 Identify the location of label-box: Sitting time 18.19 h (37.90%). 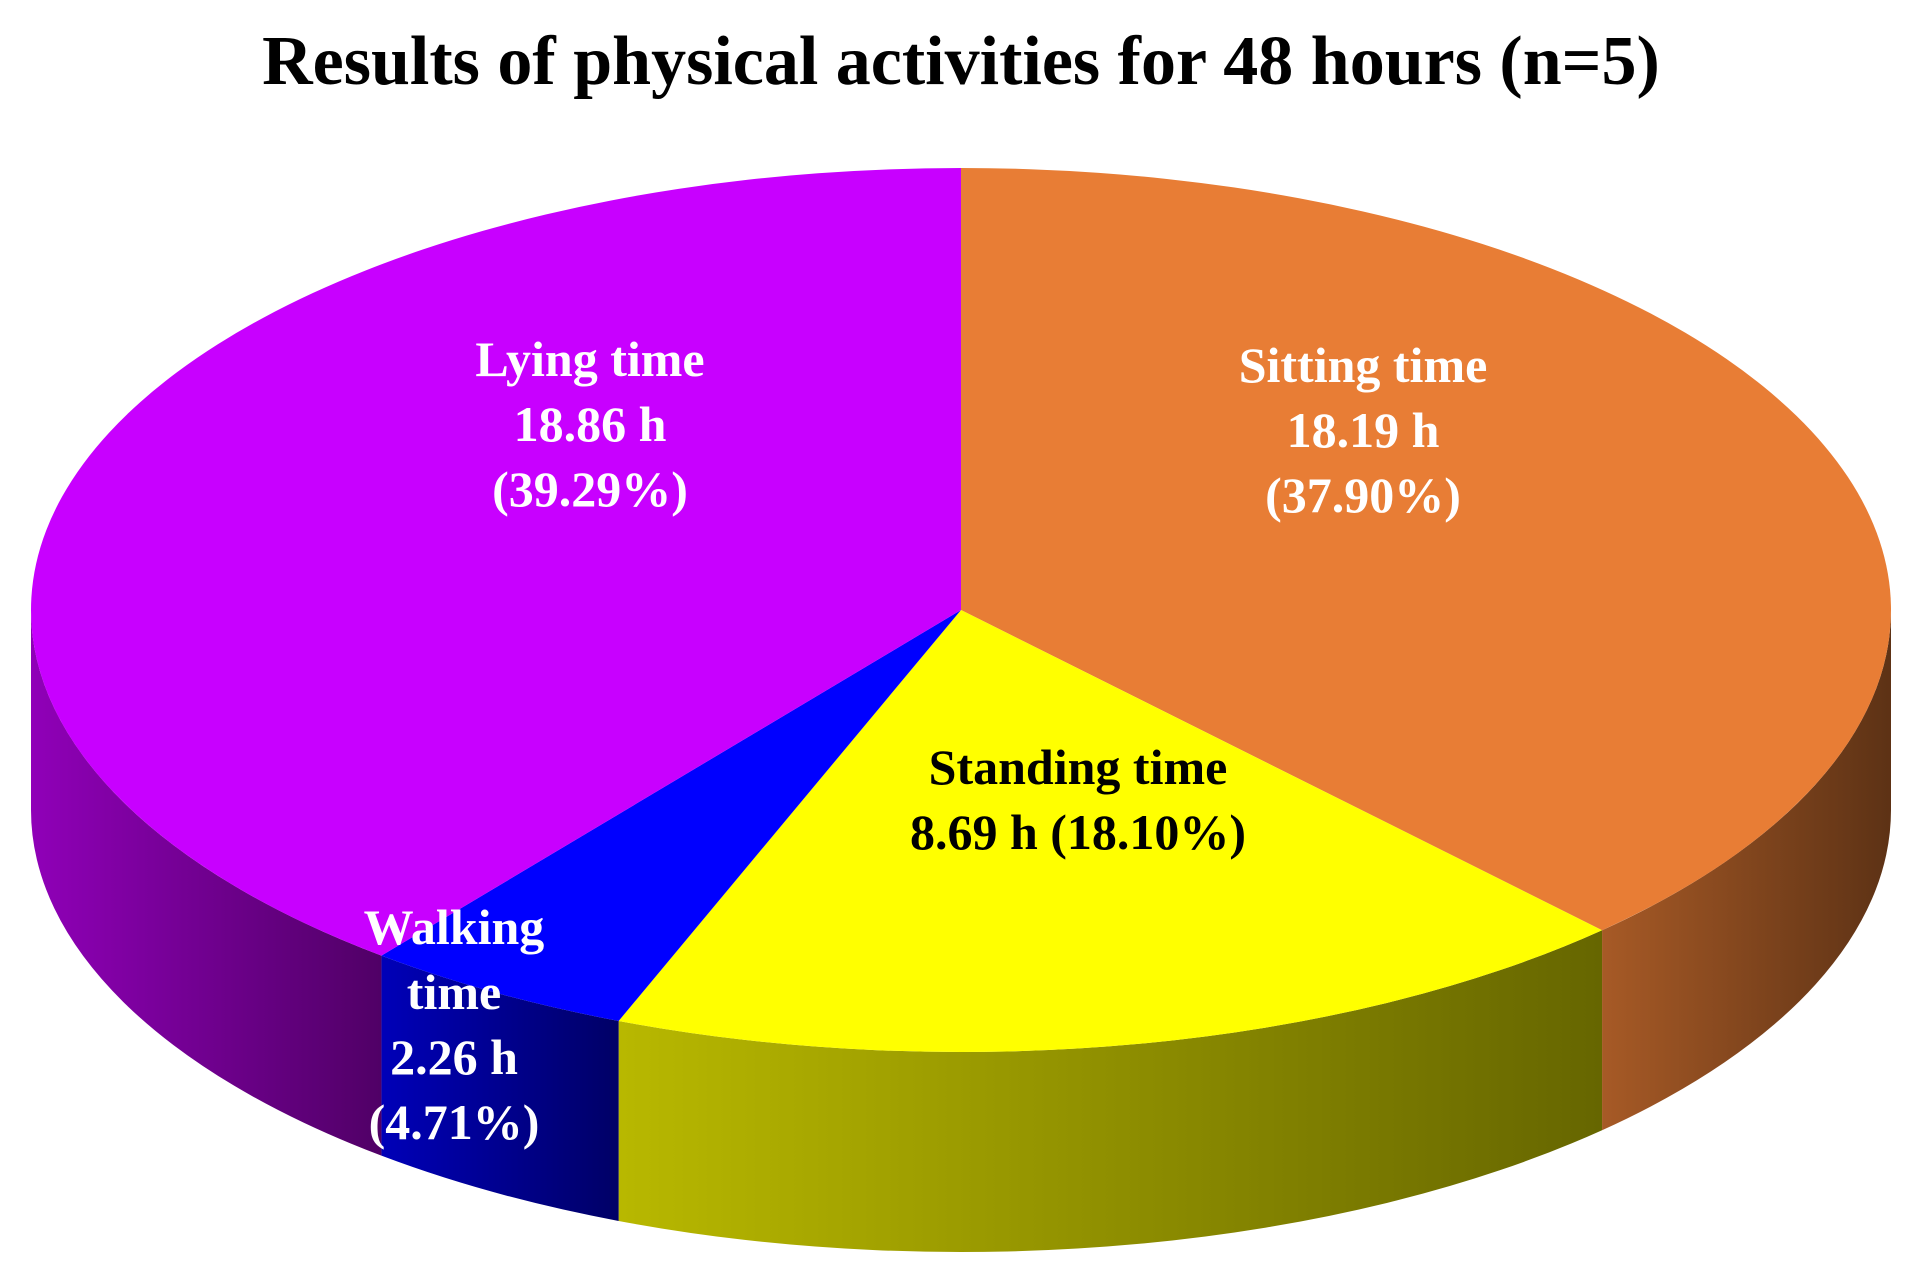
(1363, 430).